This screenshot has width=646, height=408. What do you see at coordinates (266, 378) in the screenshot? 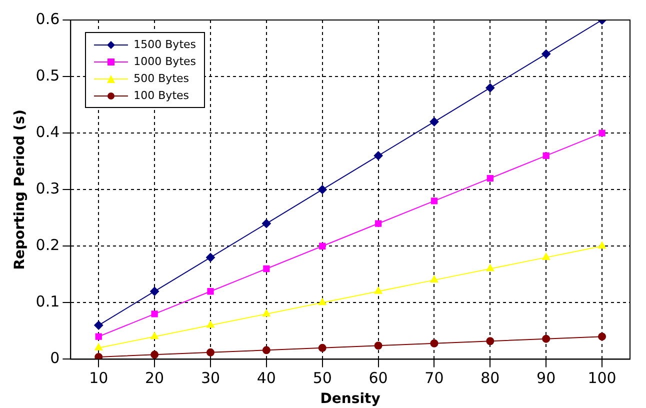
I see `x-tick-label: 40` at bounding box center [266, 378].